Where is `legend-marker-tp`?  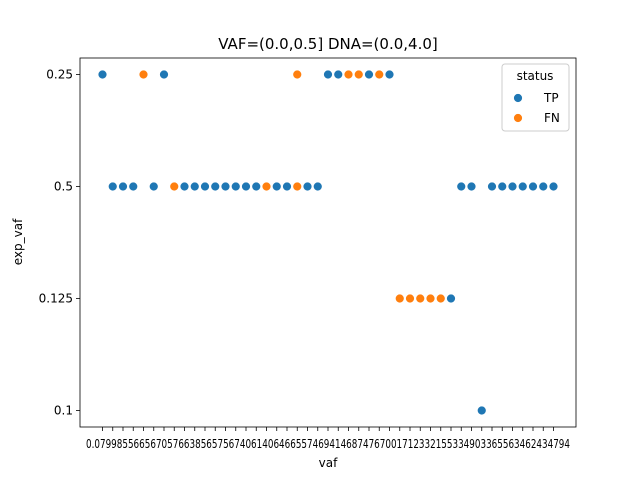
legend-marker-tp is located at coordinates (518, 98).